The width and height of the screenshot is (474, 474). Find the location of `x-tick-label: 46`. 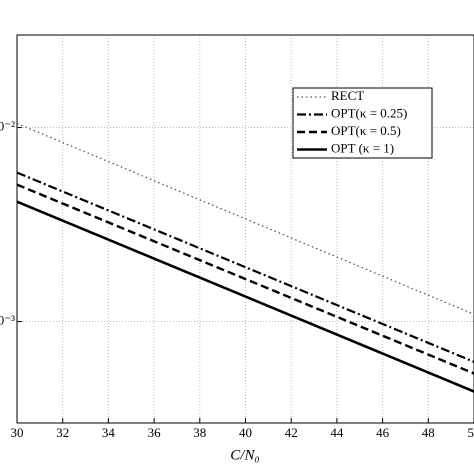

x-tick-label: 46 is located at coordinates (383, 432).